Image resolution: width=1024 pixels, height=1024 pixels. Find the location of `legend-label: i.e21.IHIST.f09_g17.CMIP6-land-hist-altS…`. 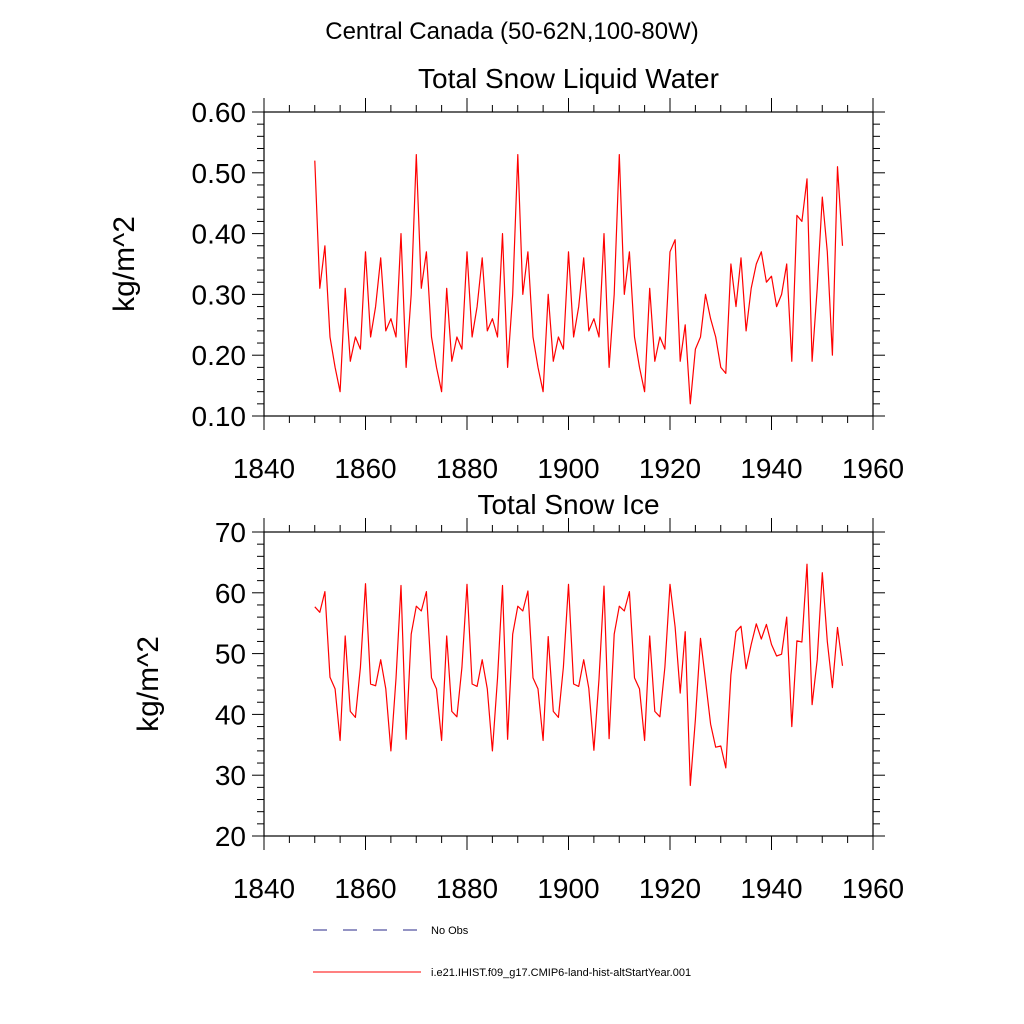

legend-label: i.e21.IHIST.f09_g17.CMIP6-land-hist-altS… is located at coordinates (561, 973).